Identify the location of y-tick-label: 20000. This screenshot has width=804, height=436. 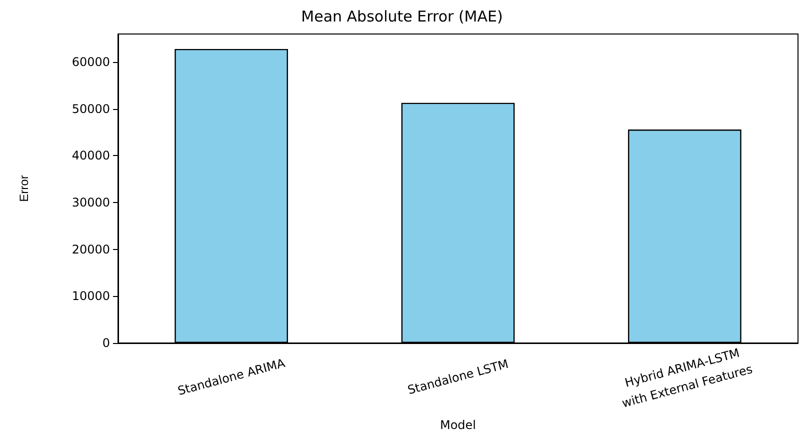
(91, 249).